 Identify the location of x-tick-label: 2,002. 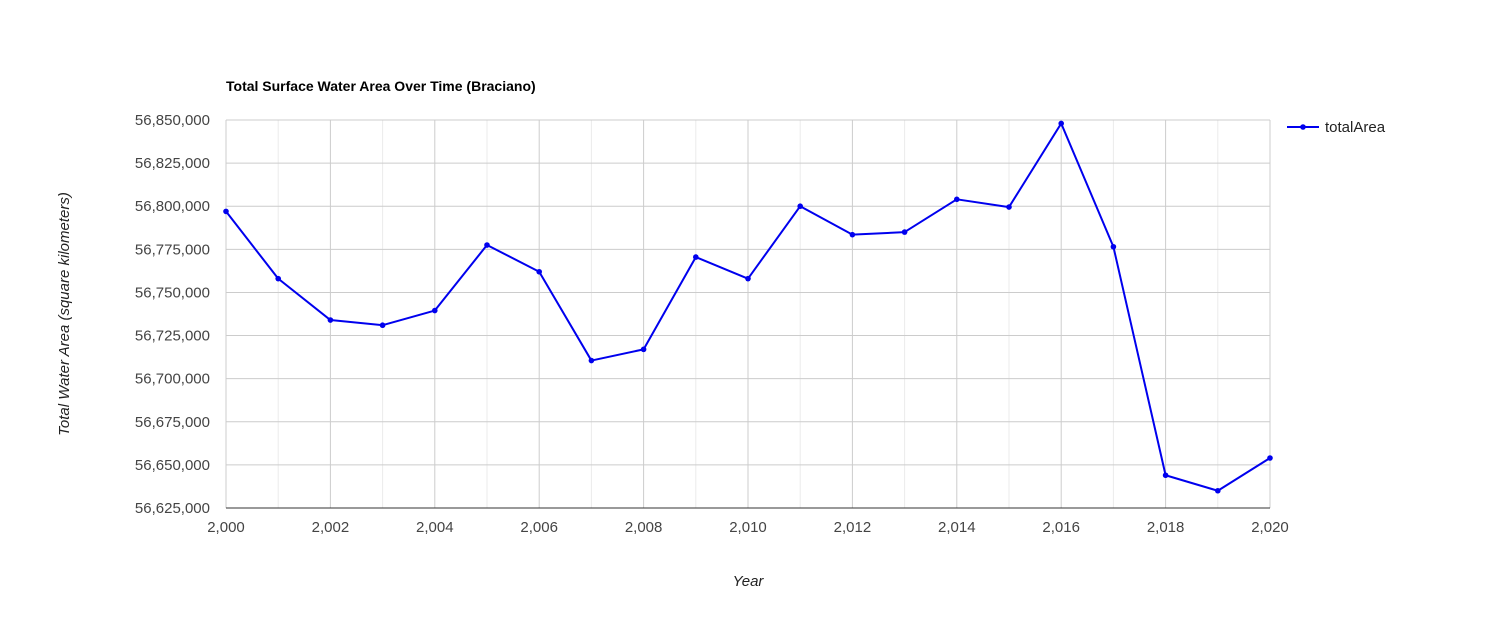
(331, 527).